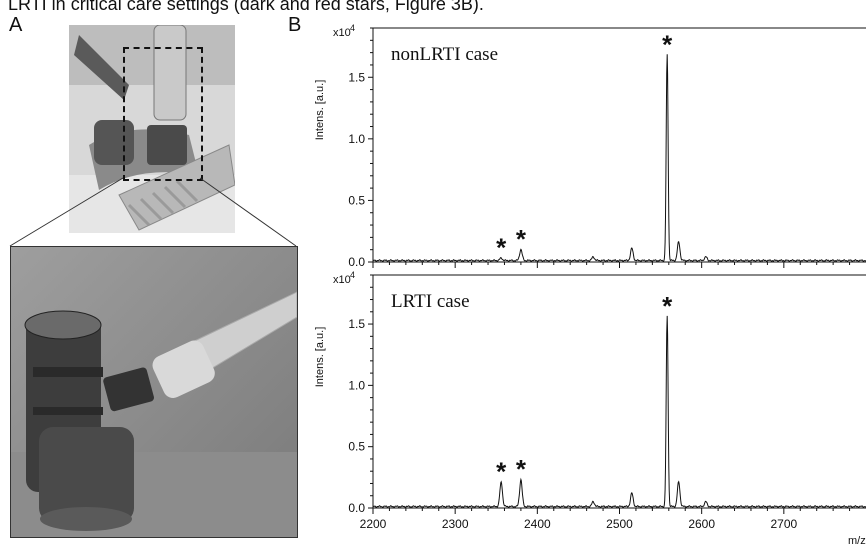 This screenshot has width=866, height=559. Describe the element at coordinates (701, 524) in the screenshot. I see `x-tick-label: 2600` at that location.